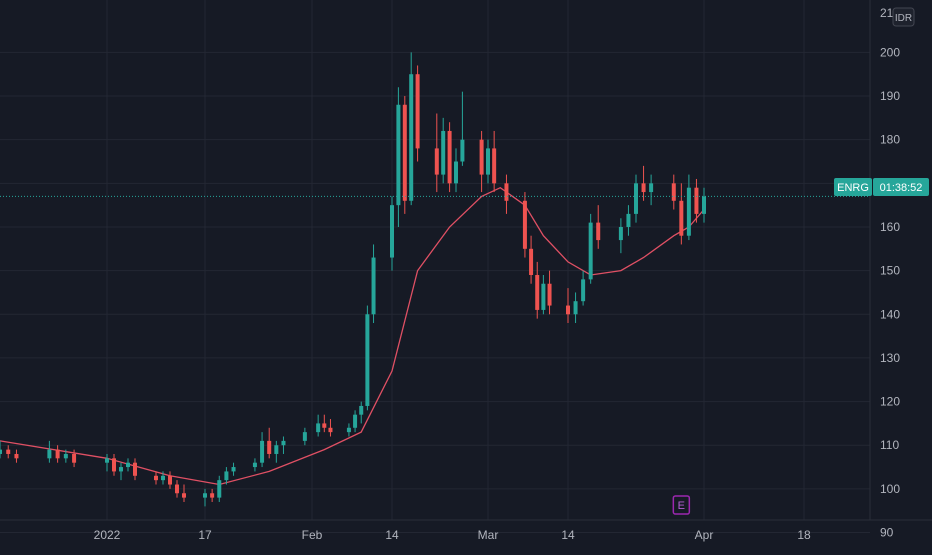 The width and height of the screenshot is (932, 555). Describe the element at coordinates (887, 533) in the screenshot. I see `y-tick-label: 90` at that location.